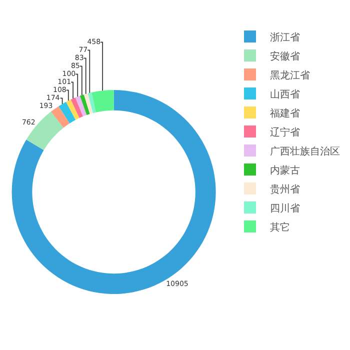 The width and height of the screenshot is (350, 350). I want to click on legend-label: 贵州省, so click(285, 189).